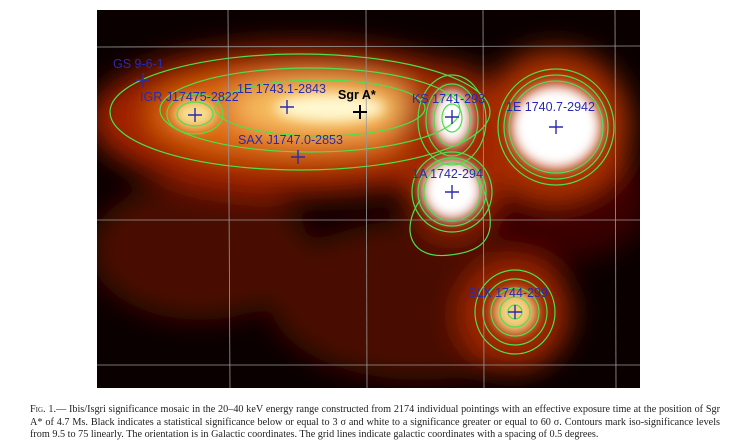 The width and height of the screenshot is (736, 448). What do you see at coordinates (550, 107) in the screenshot?
I see `source-label: 1E 1740.7-2942` at bounding box center [550, 107].